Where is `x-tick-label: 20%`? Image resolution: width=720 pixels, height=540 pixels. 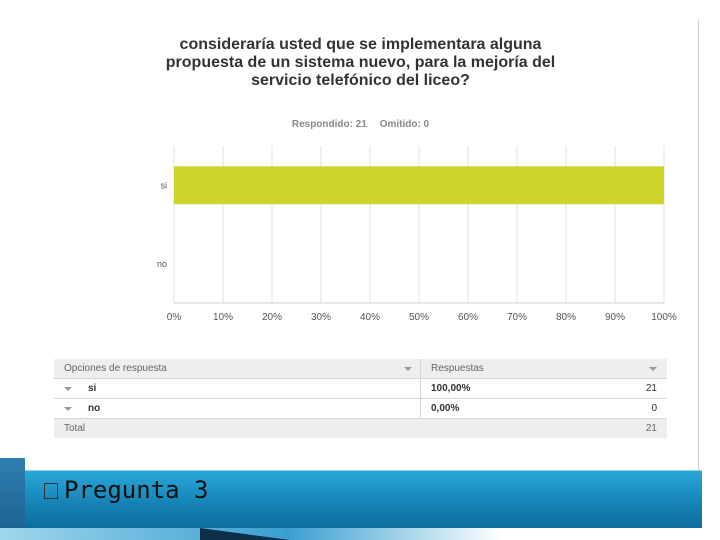
x-tick-label: 20% is located at coordinates (272, 317).